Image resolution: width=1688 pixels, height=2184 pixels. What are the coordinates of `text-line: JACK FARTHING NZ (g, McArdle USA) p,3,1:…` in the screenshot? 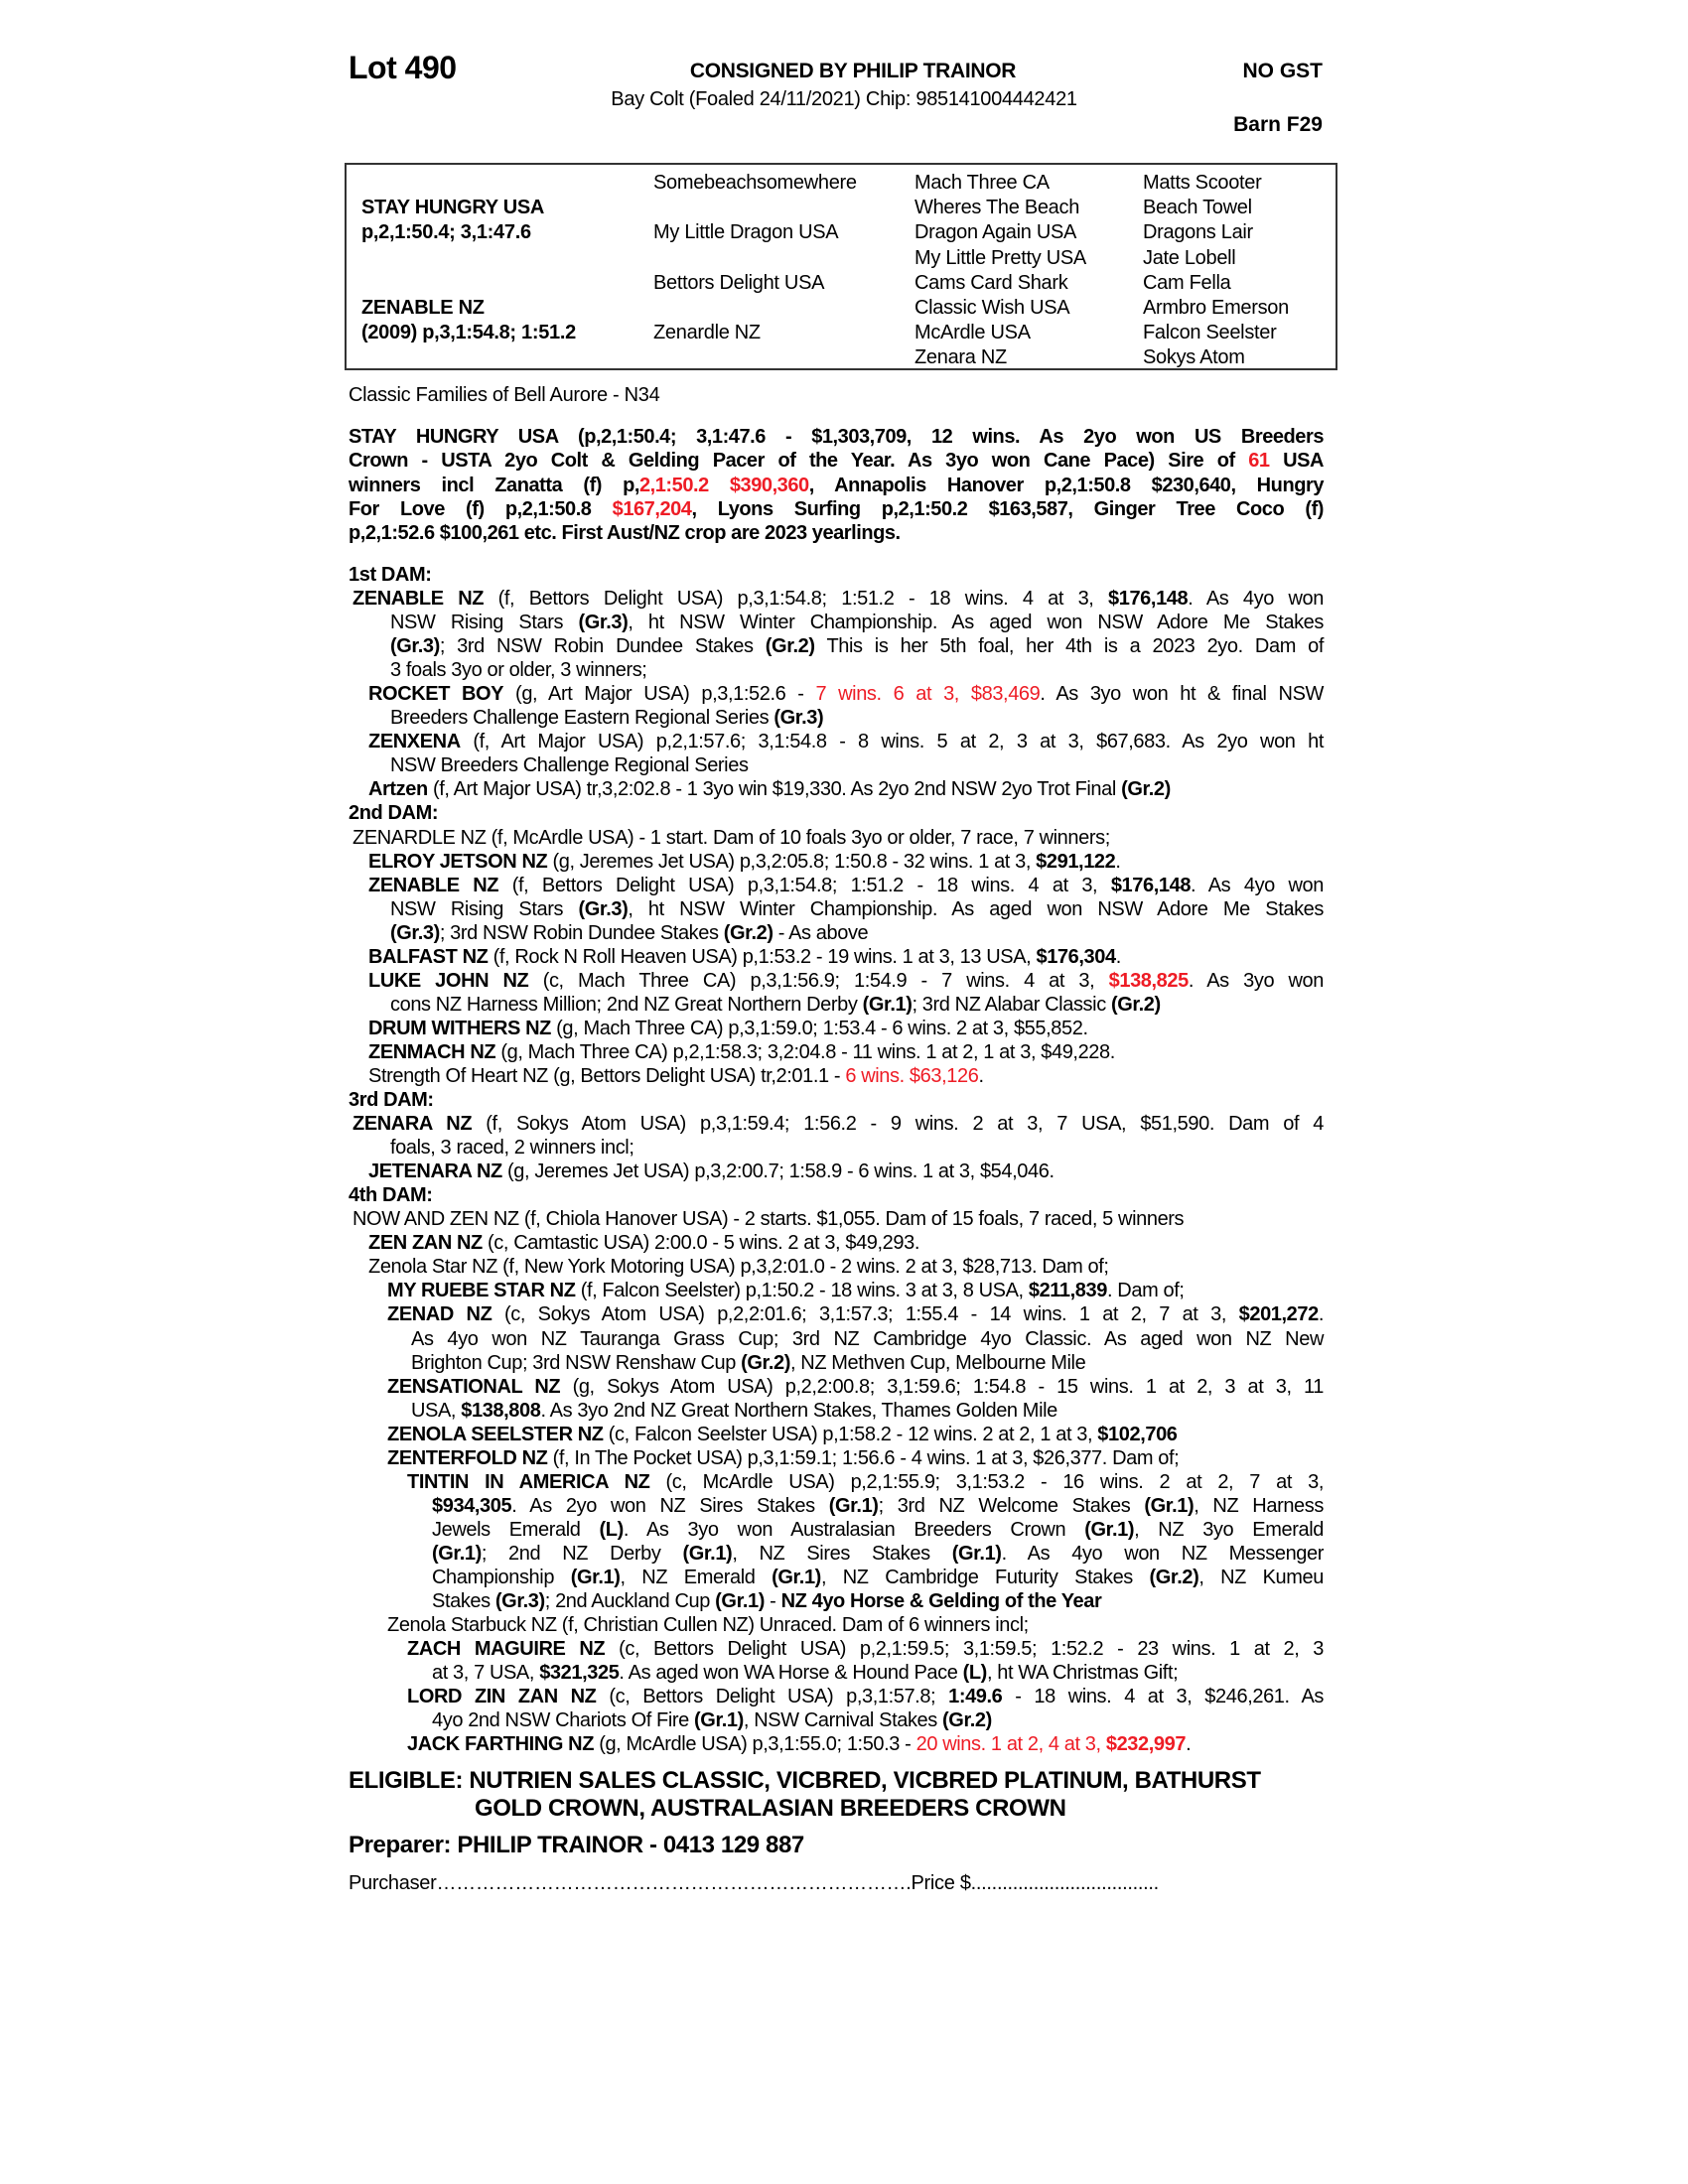 It's located at (836, 1744).